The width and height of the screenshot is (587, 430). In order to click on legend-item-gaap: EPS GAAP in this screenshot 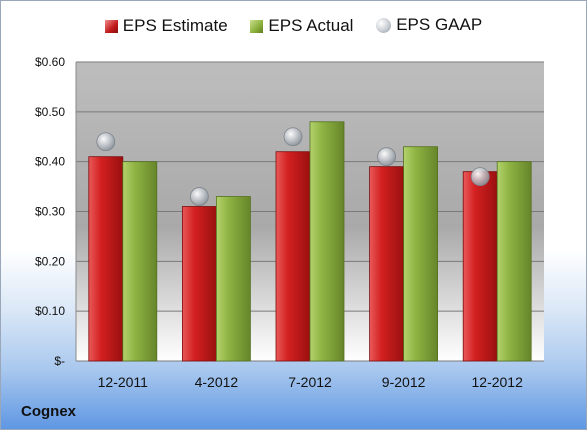, I will do `click(429, 25)`.